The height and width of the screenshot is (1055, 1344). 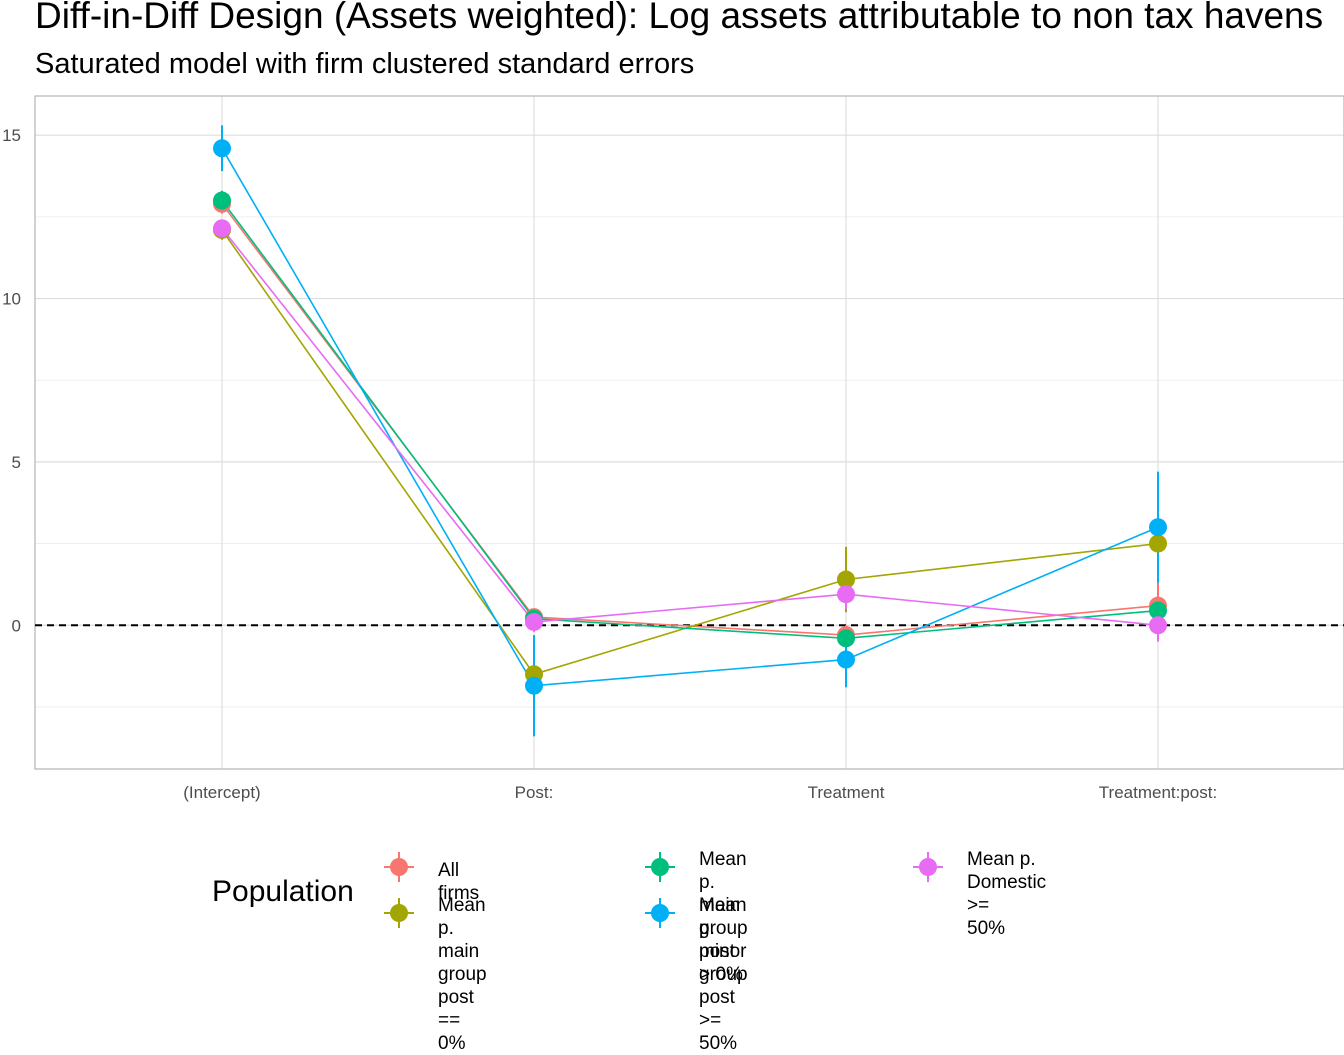 I want to click on x-tick-label: Treatment:post:, so click(x=1158, y=792).